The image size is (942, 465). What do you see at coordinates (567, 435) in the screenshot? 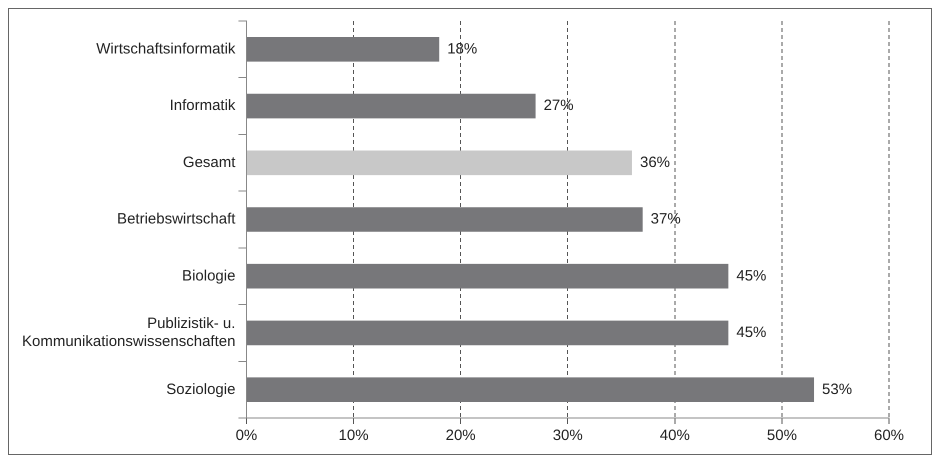
I see `x-tick-label: 30%` at bounding box center [567, 435].